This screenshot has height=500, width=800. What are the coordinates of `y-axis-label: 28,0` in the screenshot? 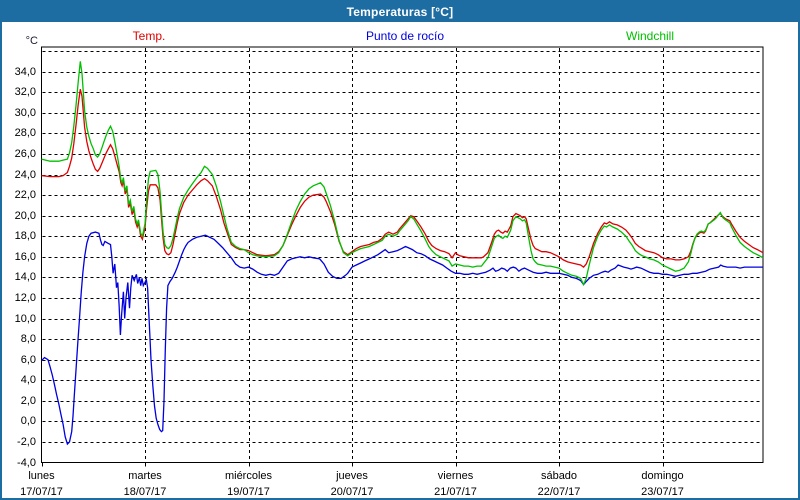 It's located at (25, 133).